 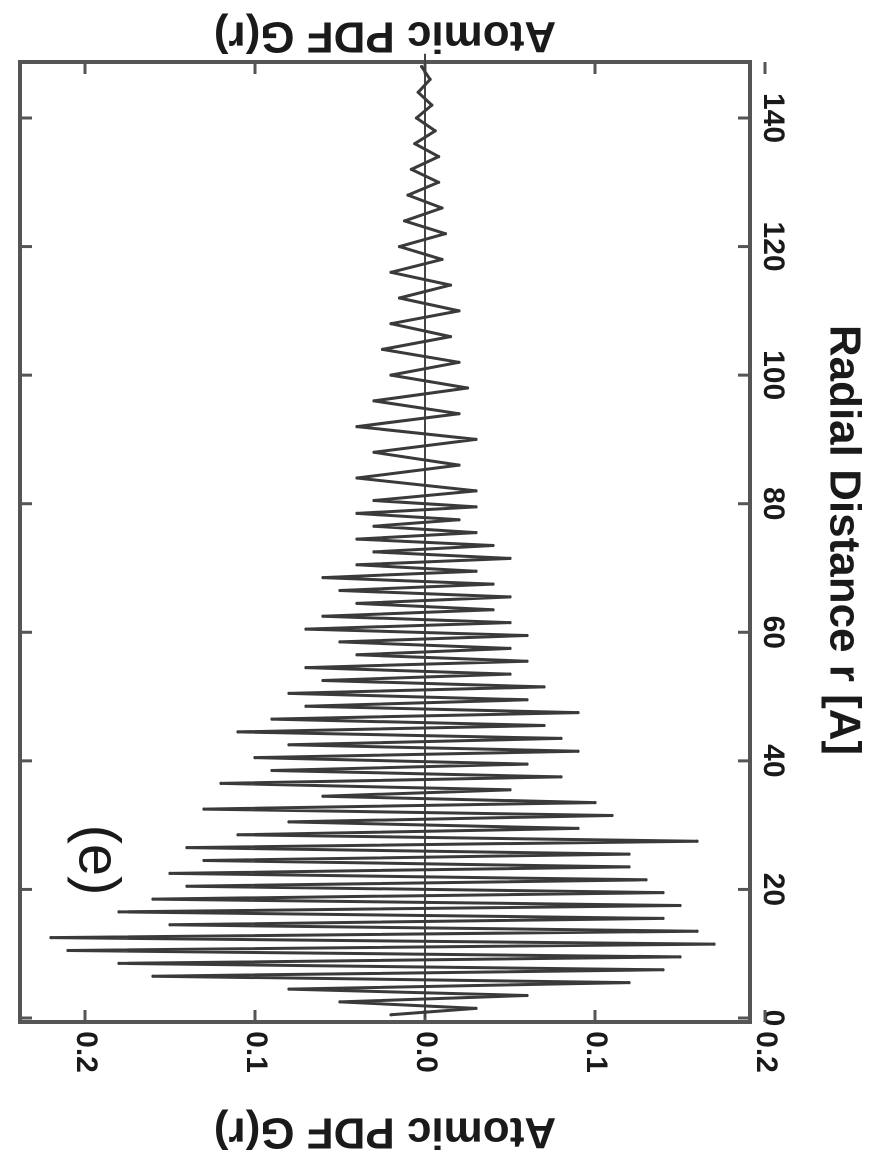 I want to click on x-tick-label: 80, so click(x=773, y=503).